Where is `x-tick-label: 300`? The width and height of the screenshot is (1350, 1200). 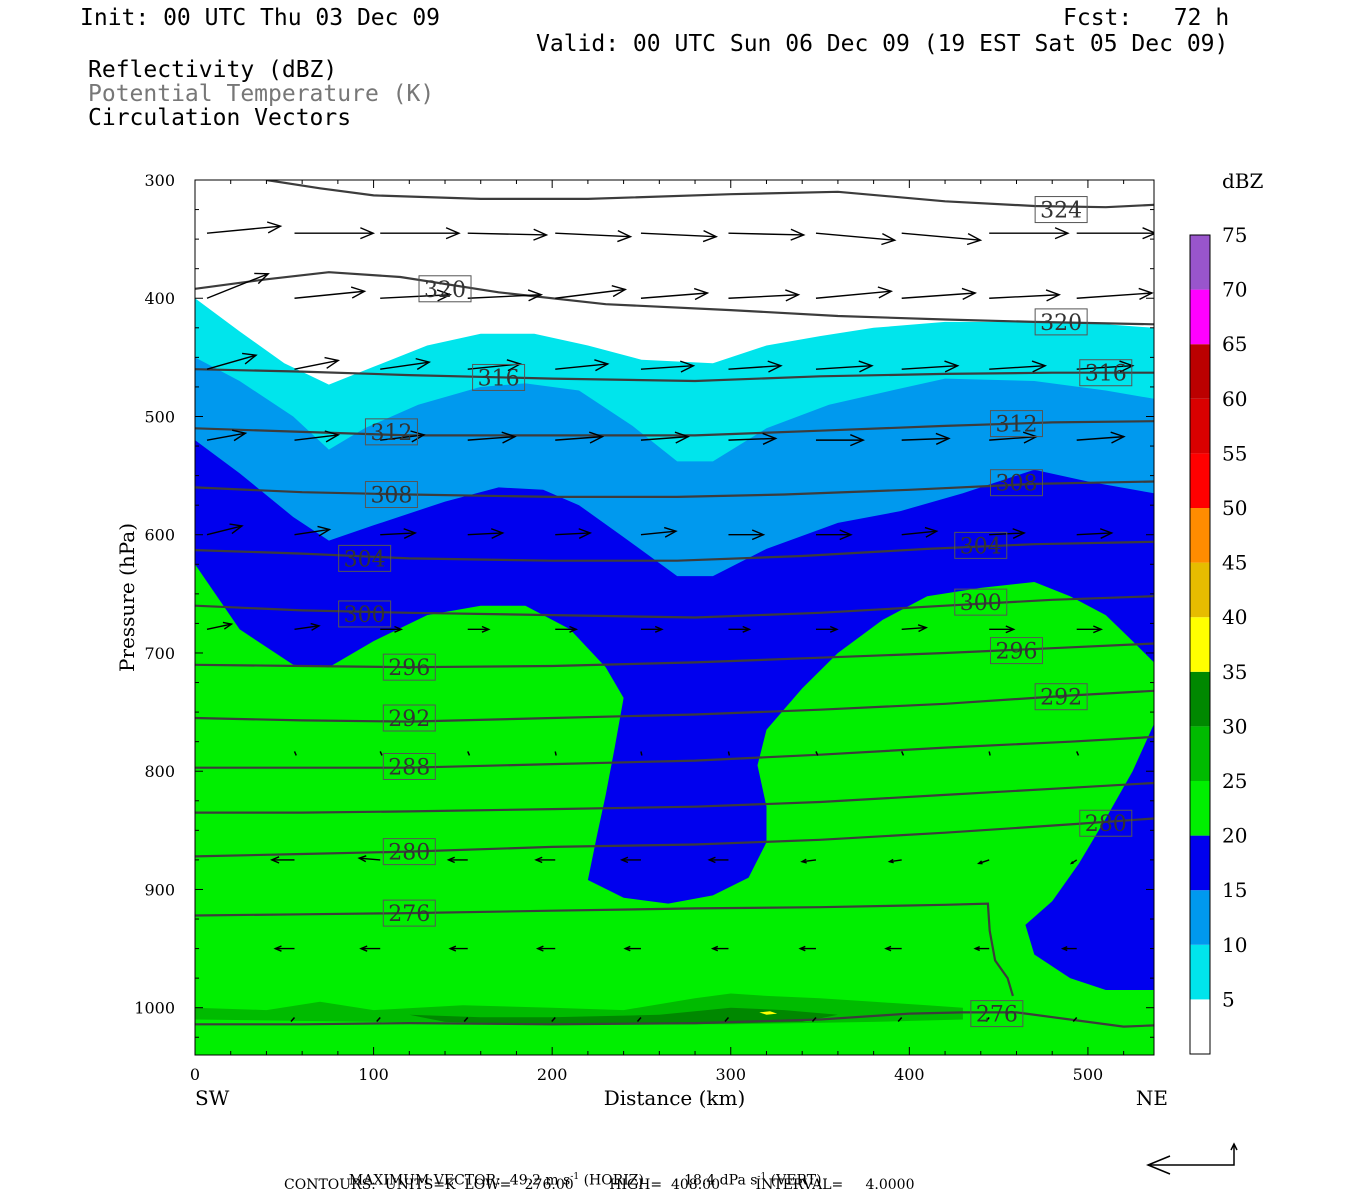 x-tick-label: 300 is located at coordinates (730, 1074).